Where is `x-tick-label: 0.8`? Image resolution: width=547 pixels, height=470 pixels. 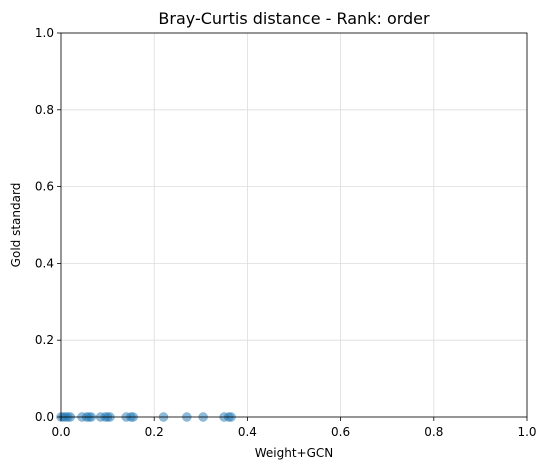 x-tick-label: 0.8 is located at coordinates (433, 432).